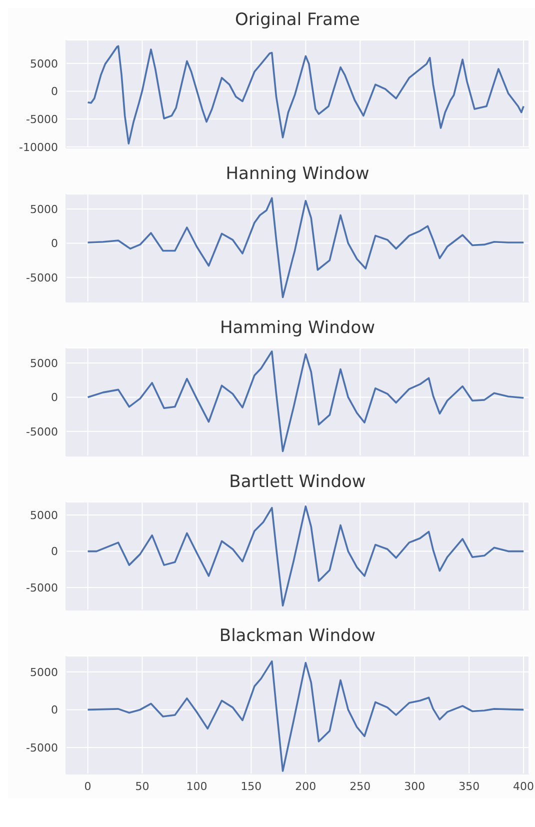 The image size is (535, 827). What do you see at coordinates (297, 20) in the screenshot?
I see `chart-title: Original Frame` at bounding box center [297, 20].